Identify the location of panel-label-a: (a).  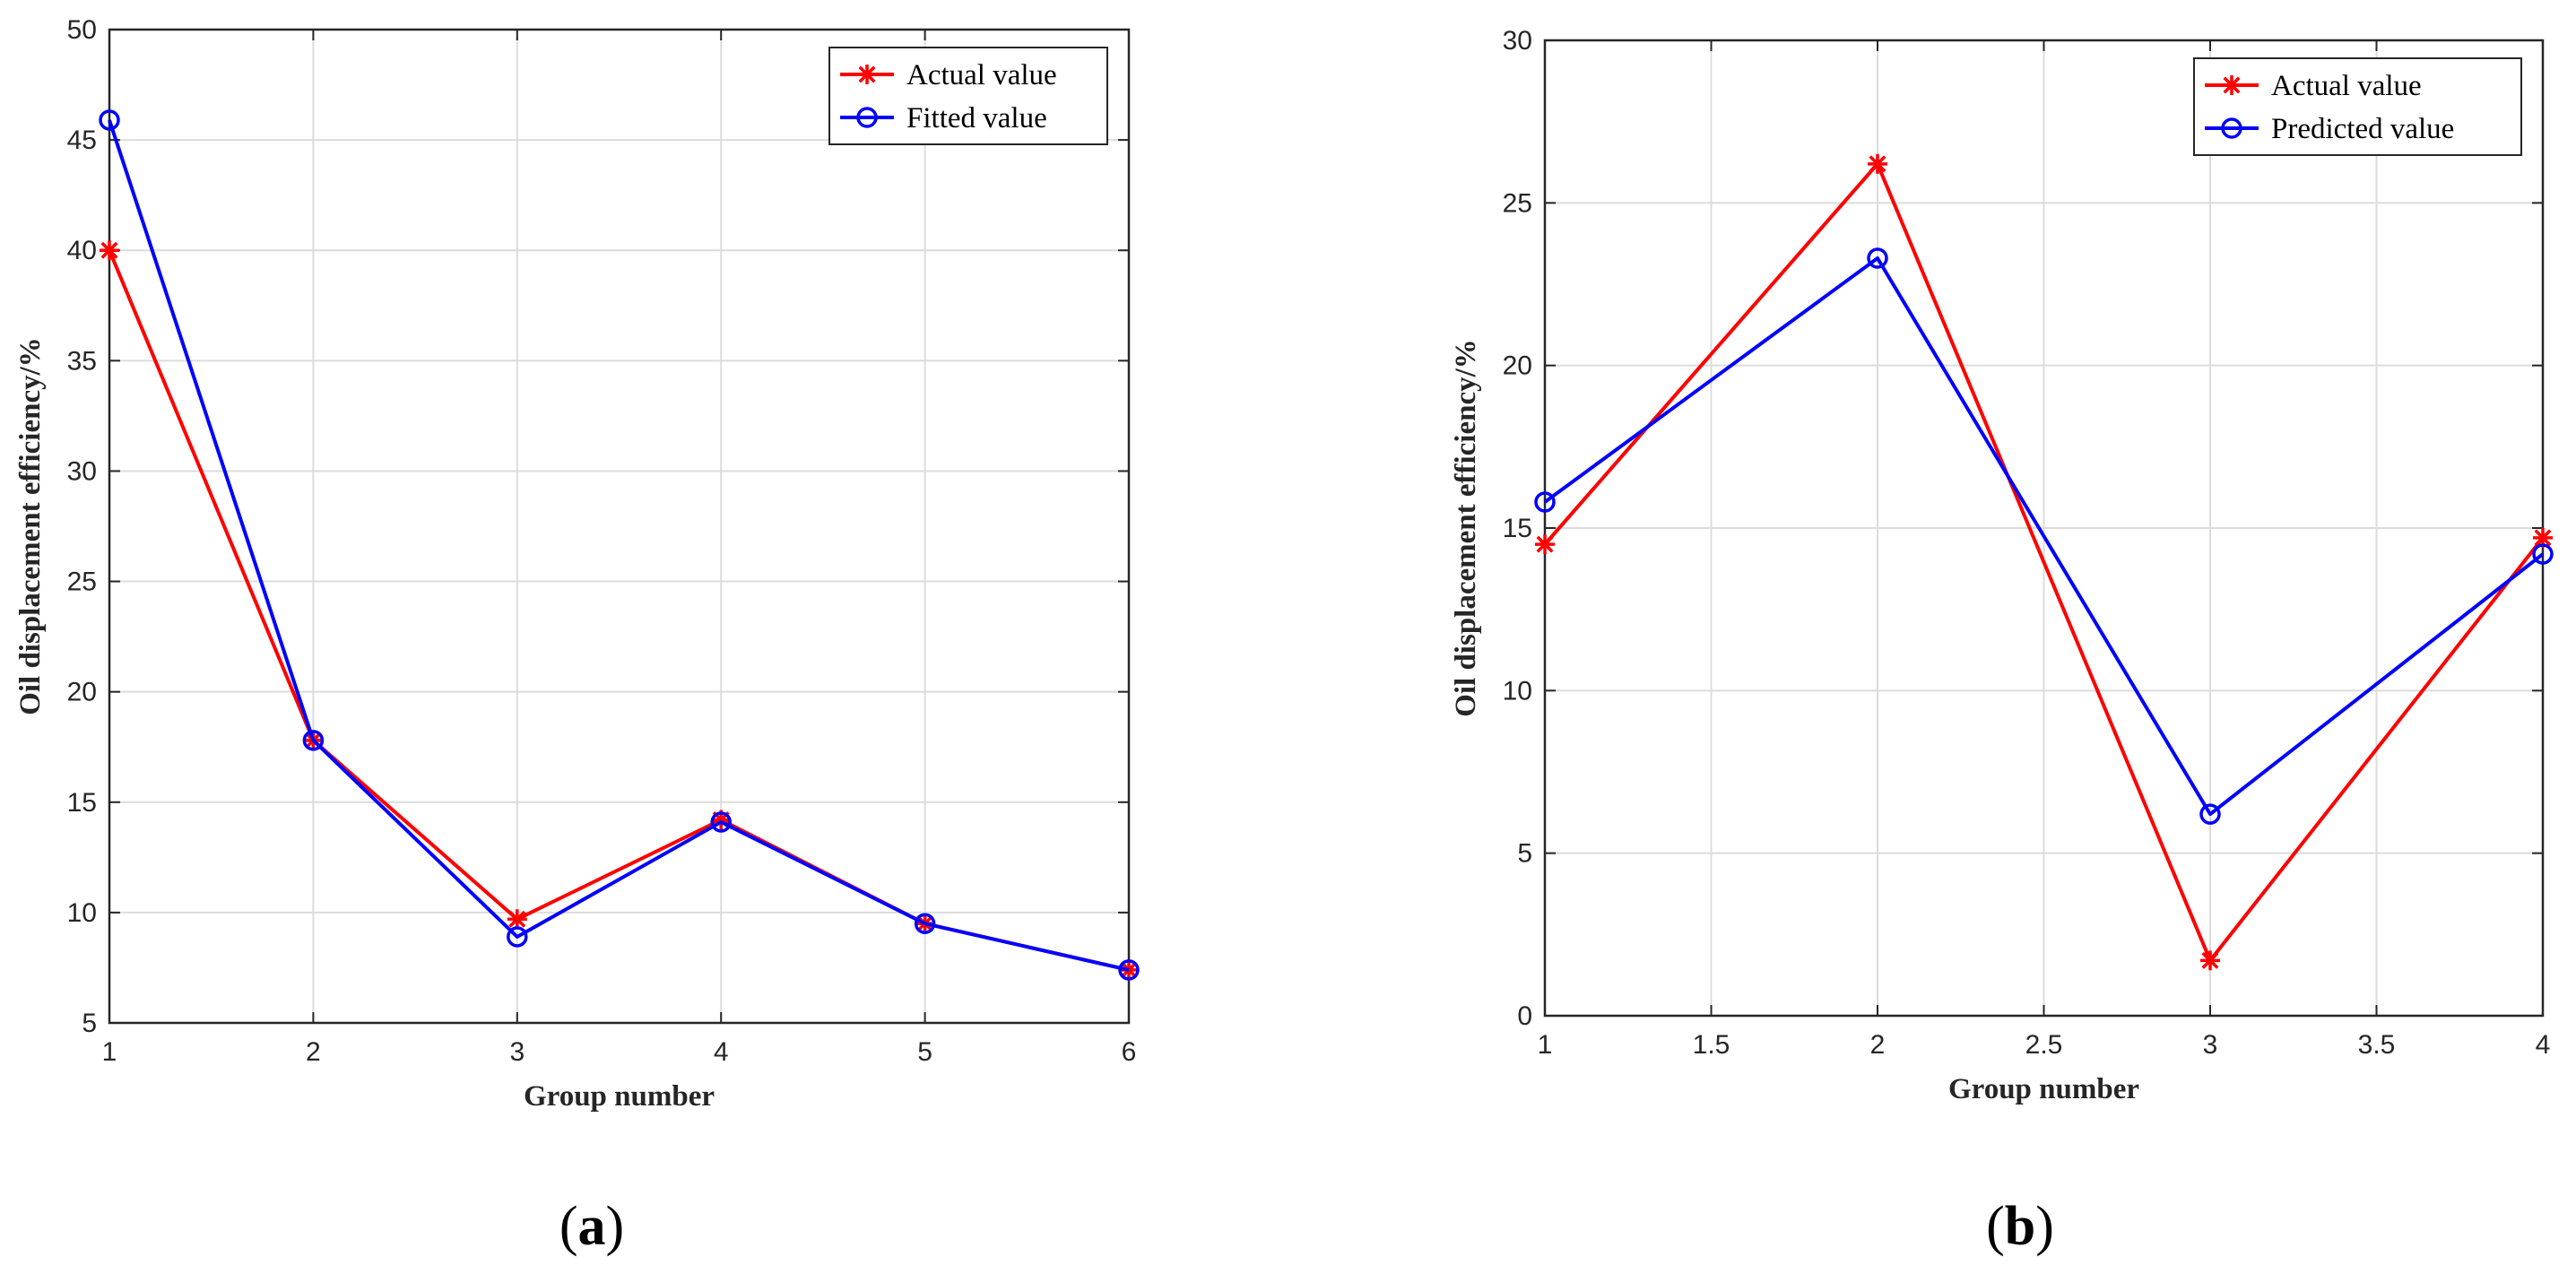
(591, 1226).